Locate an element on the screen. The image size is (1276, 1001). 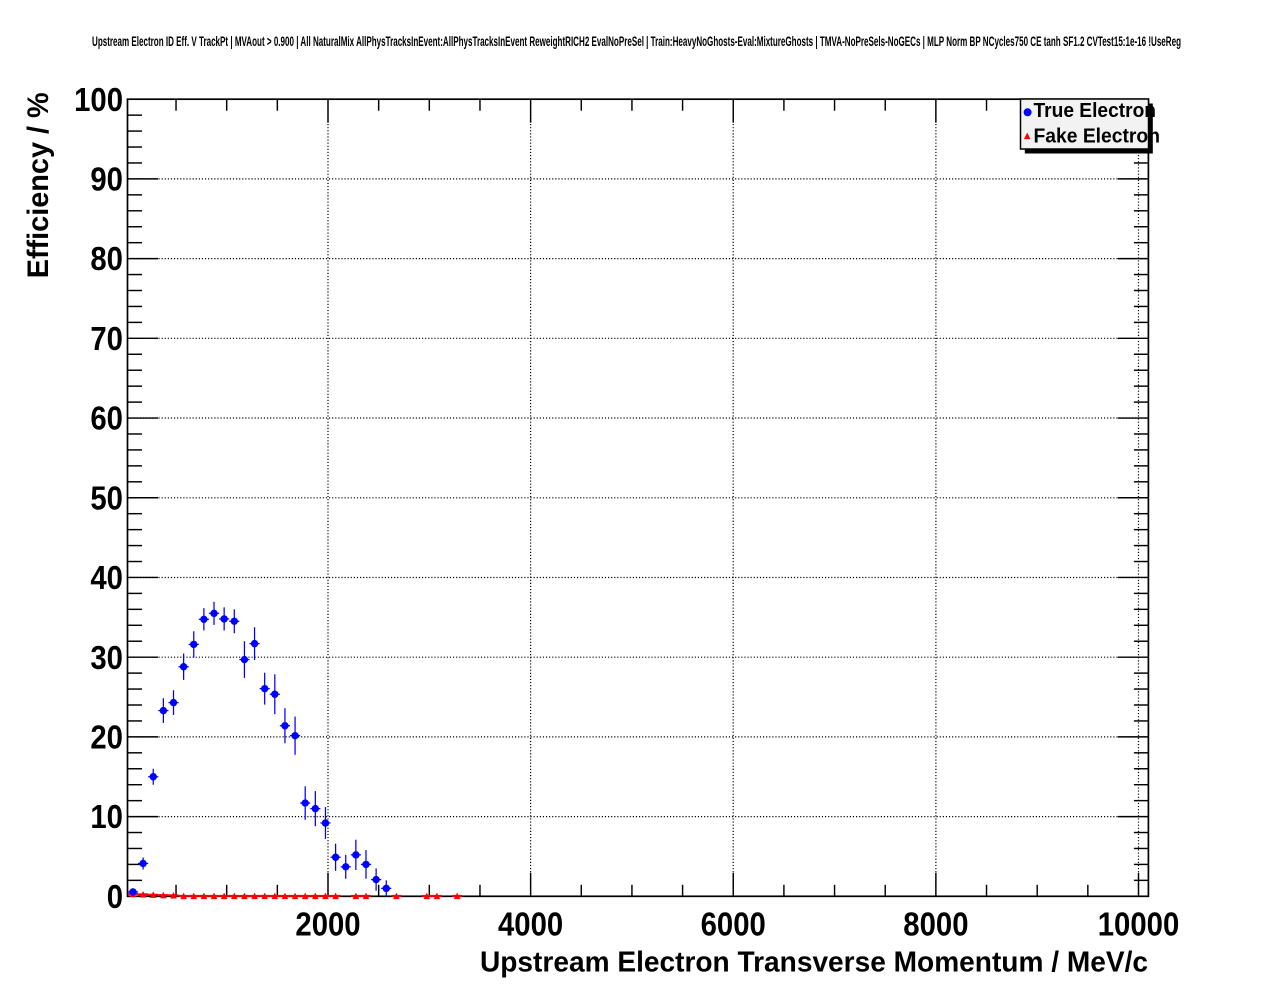
svg-text: 60 is located at coordinates (106, 418).